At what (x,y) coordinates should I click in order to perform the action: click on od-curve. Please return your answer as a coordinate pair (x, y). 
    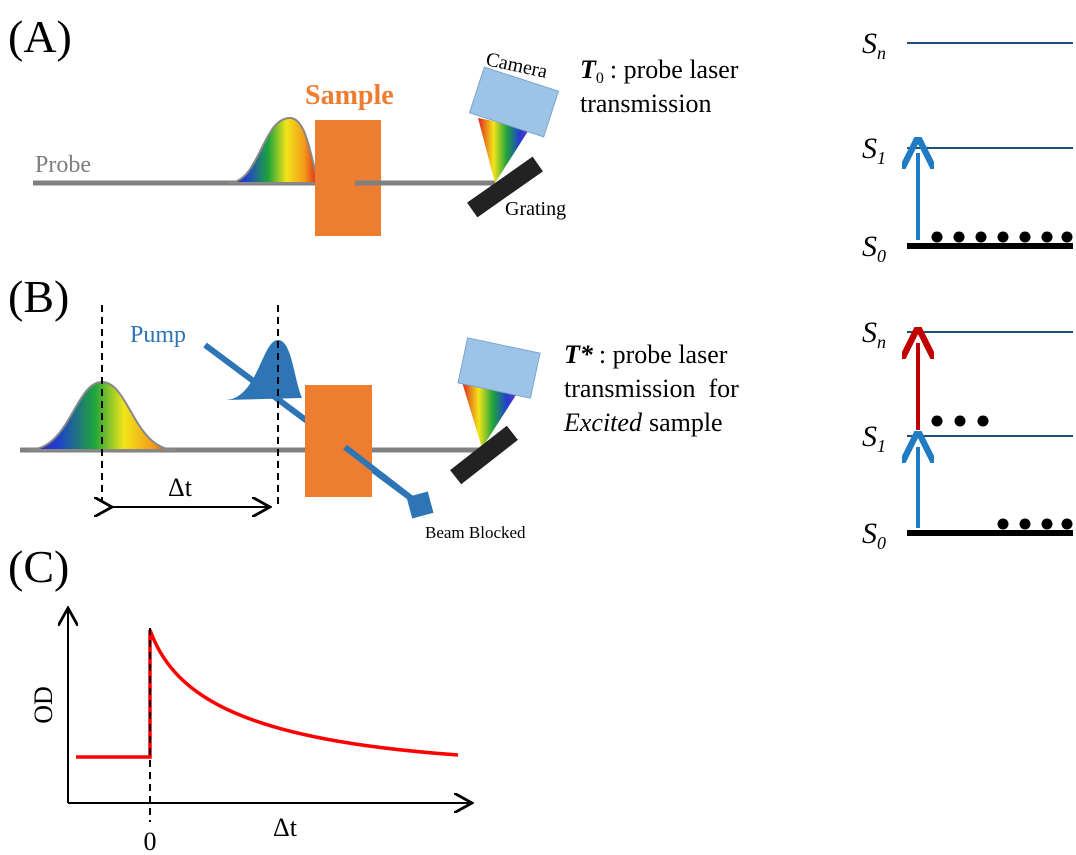
    Looking at the image, I should click on (267, 694).